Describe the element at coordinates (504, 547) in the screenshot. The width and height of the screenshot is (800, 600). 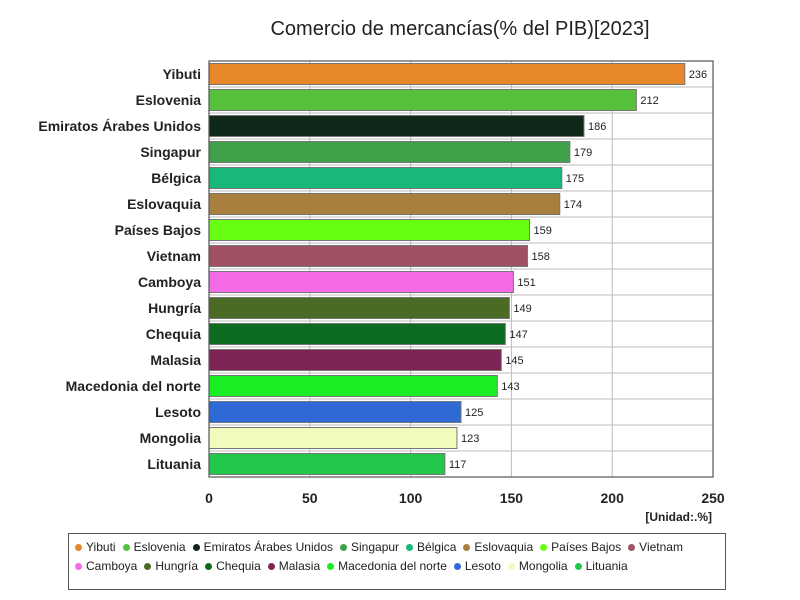
I see `legend-label: Eslovaquia` at that location.